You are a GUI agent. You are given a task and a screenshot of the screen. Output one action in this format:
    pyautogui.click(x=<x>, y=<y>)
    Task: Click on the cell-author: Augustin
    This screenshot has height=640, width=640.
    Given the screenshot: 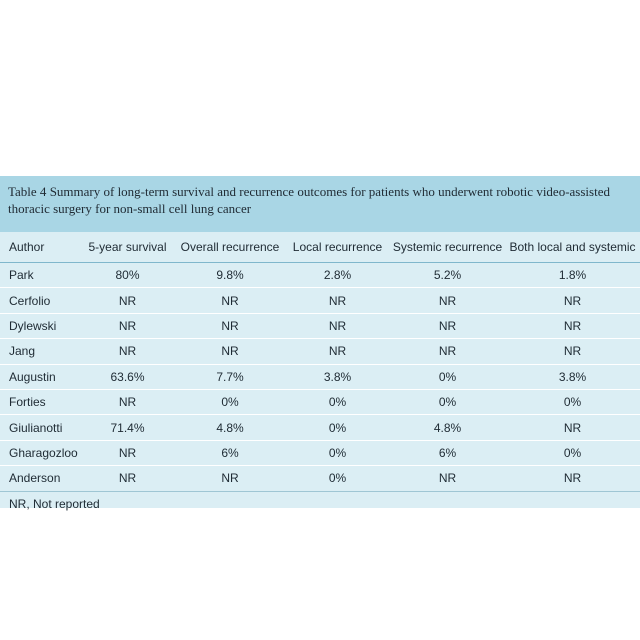 What is the action you would take?
    pyautogui.click(x=32, y=376)
    